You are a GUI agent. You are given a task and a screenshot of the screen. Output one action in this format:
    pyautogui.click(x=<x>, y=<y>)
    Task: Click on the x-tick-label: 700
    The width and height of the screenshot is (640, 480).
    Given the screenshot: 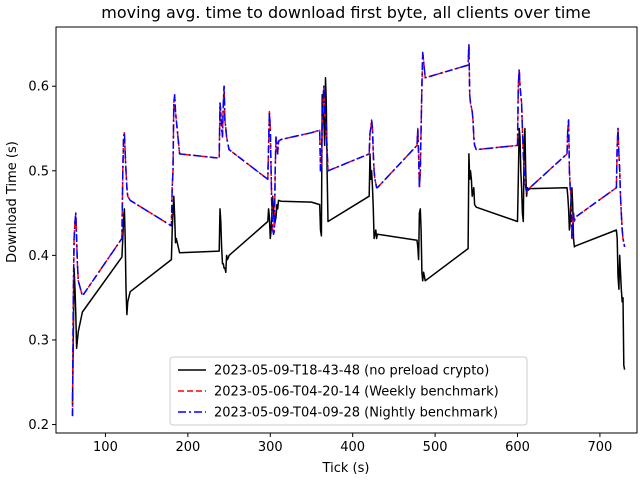 What is the action you would take?
    pyautogui.click(x=600, y=447)
    